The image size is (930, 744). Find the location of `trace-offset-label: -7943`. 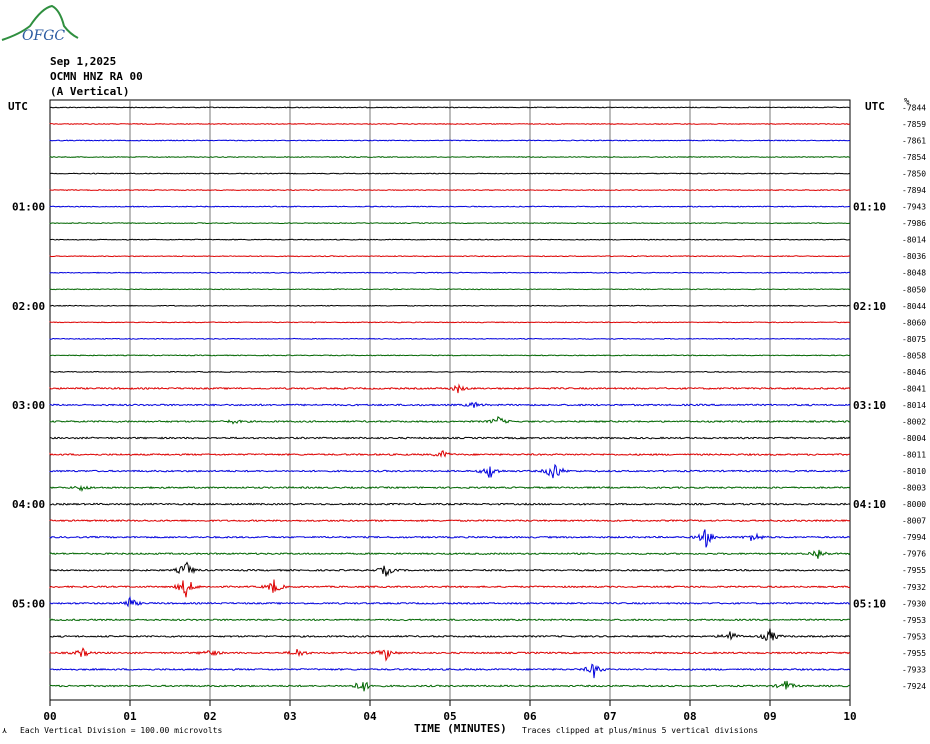

trace-offset-label: -7943 is located at coordinates (914, 207).